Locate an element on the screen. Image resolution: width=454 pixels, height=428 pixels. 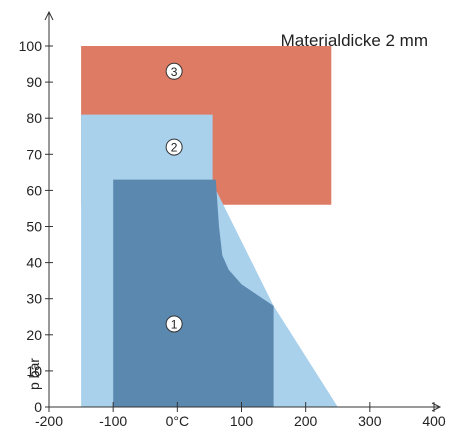
y-tick-label: 70 is located at coordinates (34, 154).